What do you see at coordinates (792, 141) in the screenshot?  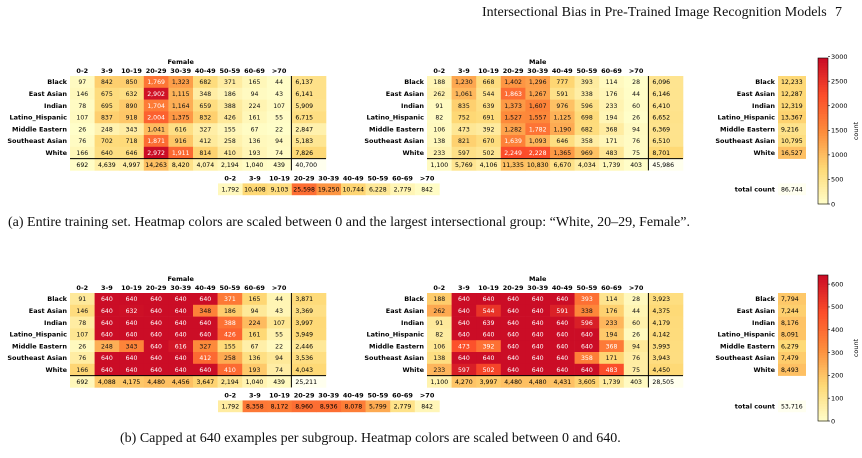 I see `fig0-race-total: 10,795` at bounding box center [792, 141].